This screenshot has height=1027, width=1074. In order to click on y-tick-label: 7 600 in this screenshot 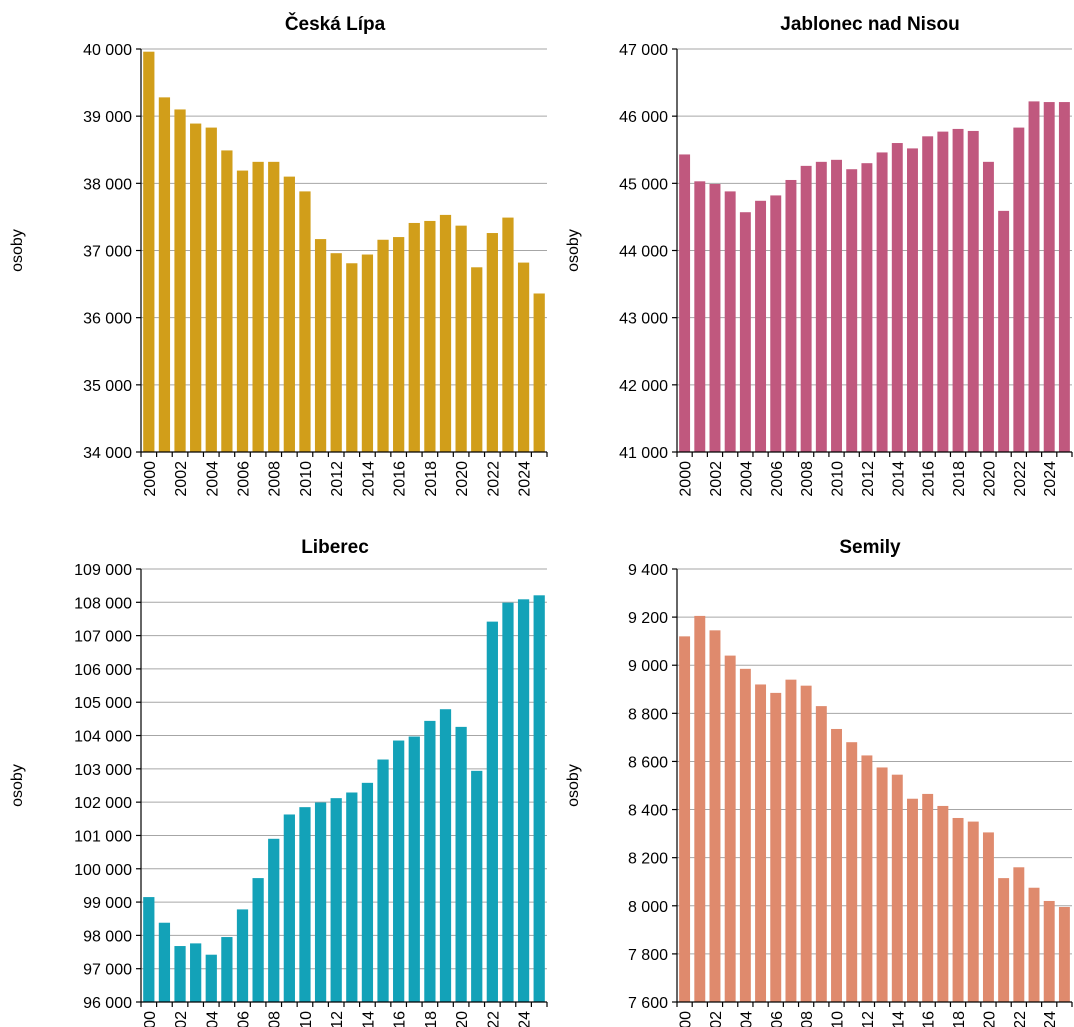, I will do `click(648, 1003)`.